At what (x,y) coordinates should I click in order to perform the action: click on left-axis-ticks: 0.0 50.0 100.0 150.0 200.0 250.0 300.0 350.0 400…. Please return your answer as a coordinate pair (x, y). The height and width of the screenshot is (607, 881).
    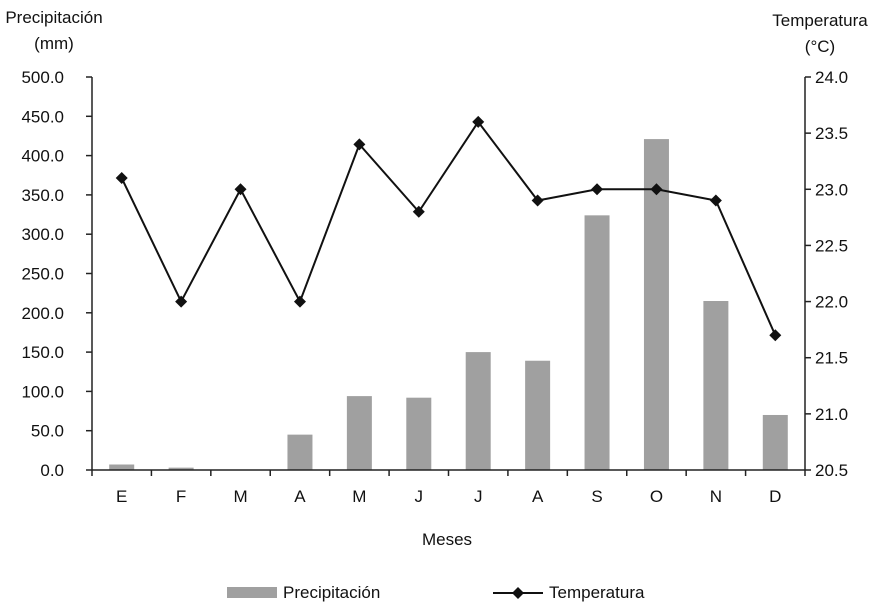
    Looking at the image, I should click on (56, 274).